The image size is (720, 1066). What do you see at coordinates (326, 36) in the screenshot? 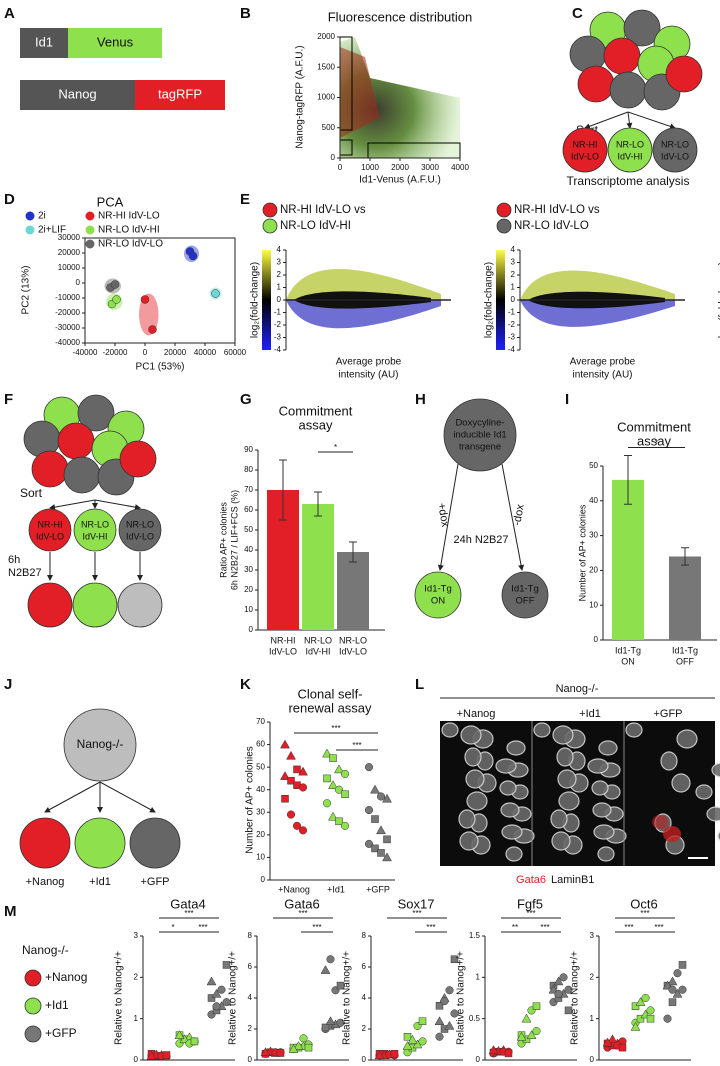
I see `y-tick-label: 2000` at bounding box center [326, 36].